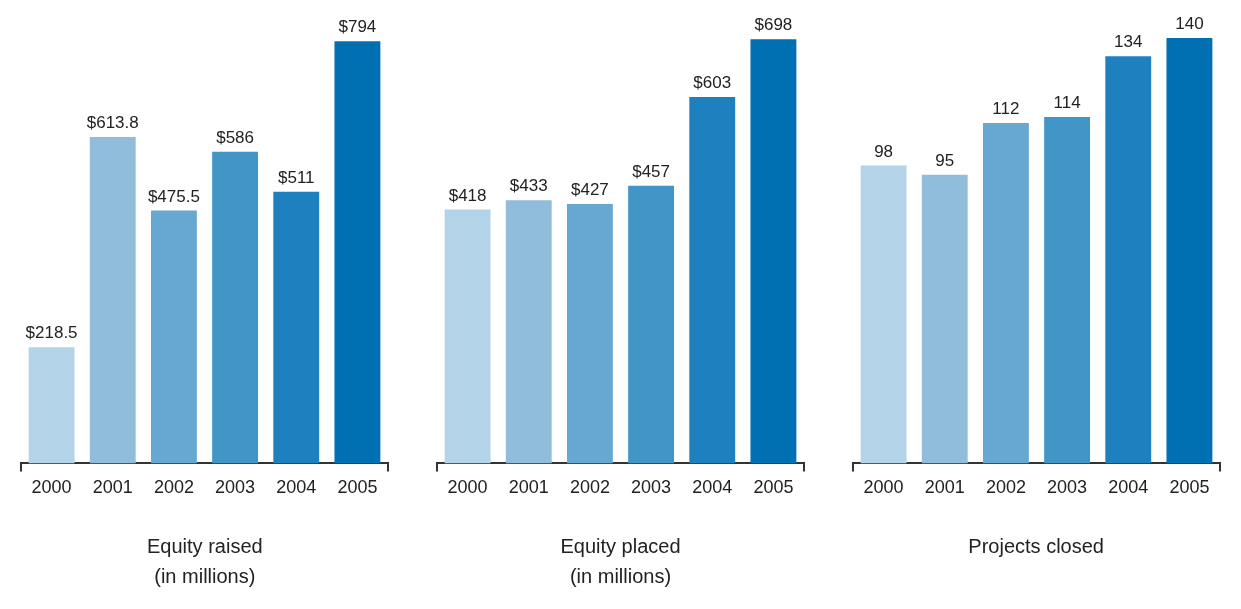 Image resolution: width=1241 pixels, height=609 pixels. I want to click on data-label: $613.8, so click(113, 123).